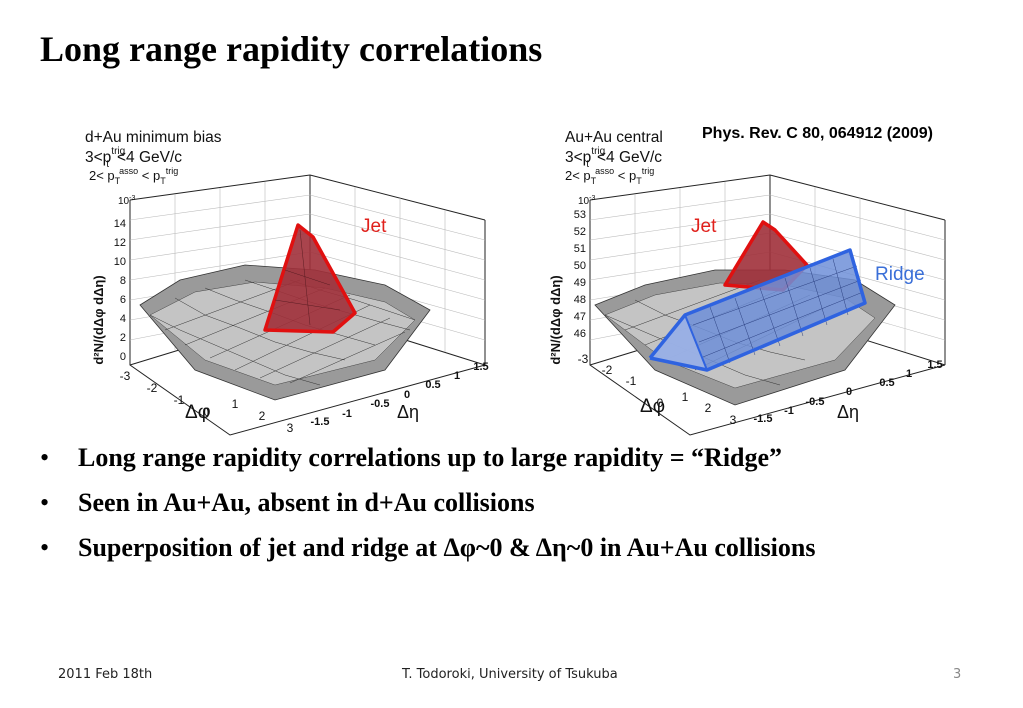  Describe the element at coordinates (120, 243) in the screenshot. I see `z-tick-label: 12` at that location.